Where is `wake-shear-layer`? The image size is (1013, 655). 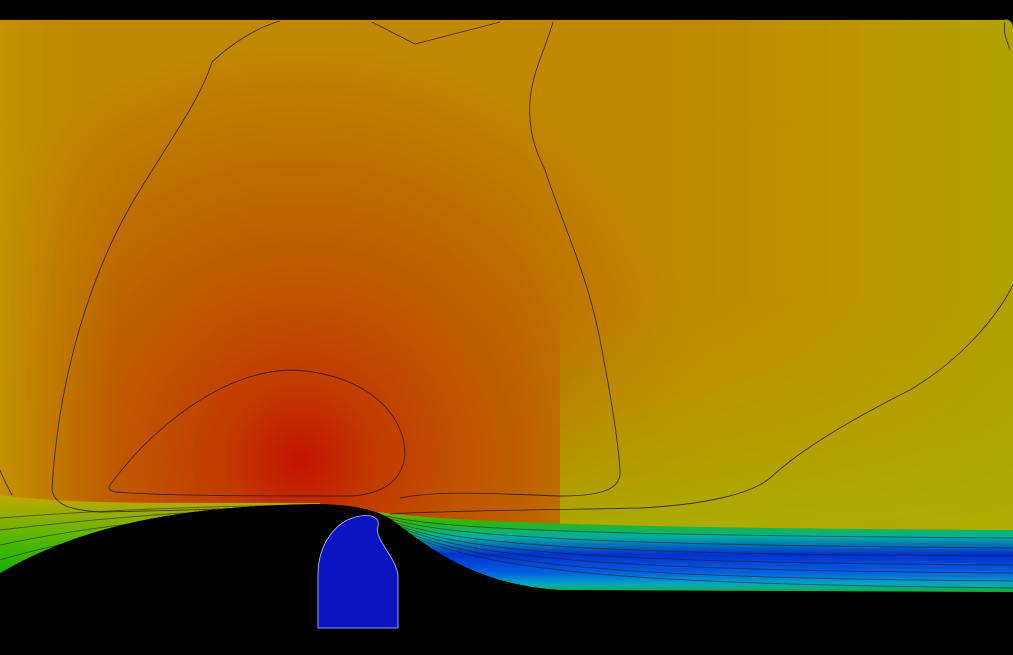 wake-shear-layer is located at coordinates (695, 552).